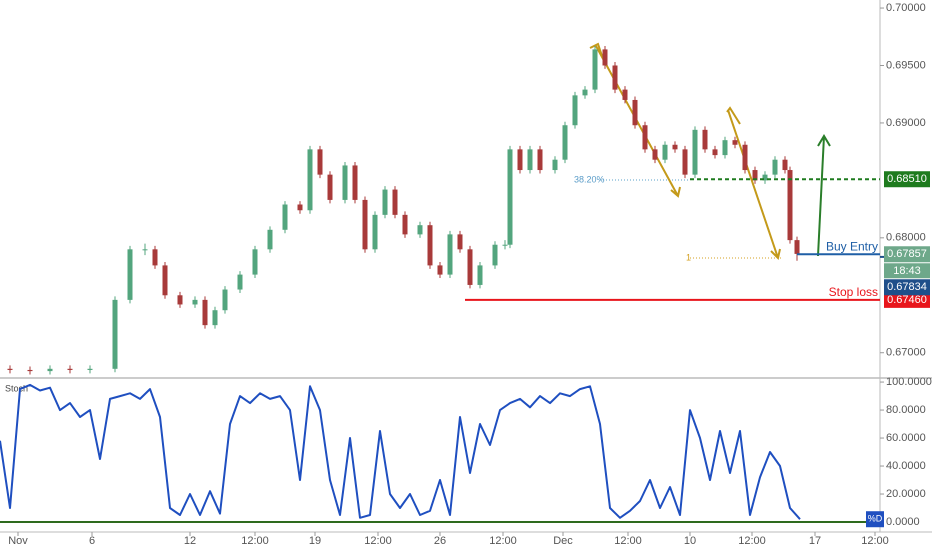 Image resolution: width=932 pixels, height=550 pixels. I want to click on last-price: 0.67834, so click(907, 287).